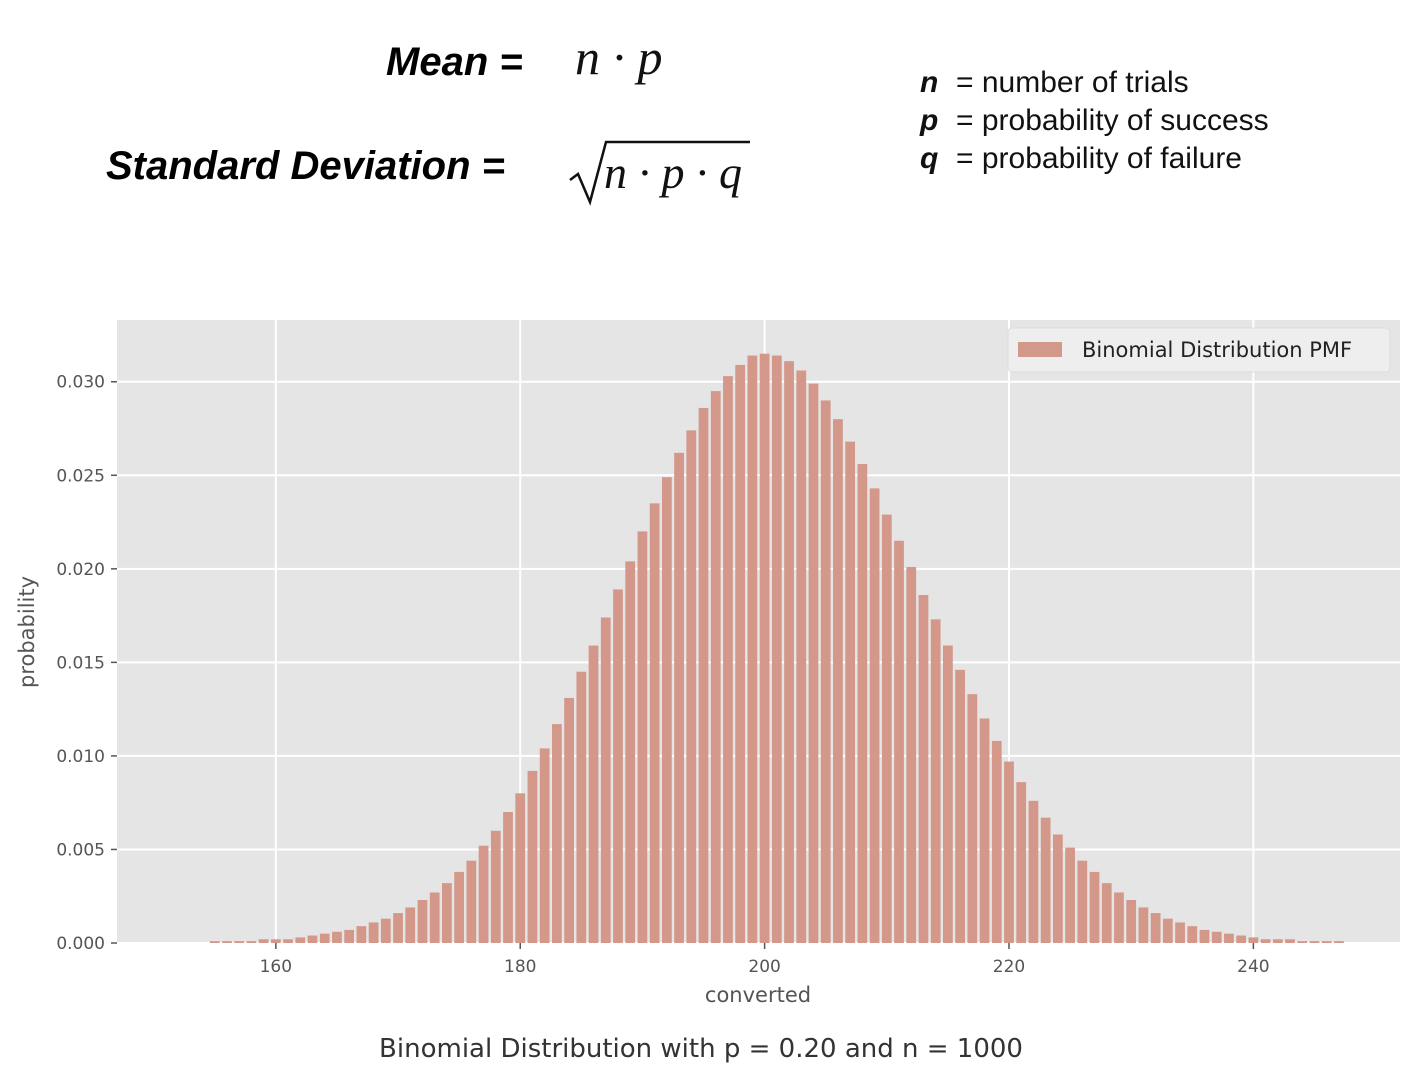 Image resolution: width=1402 pixels, height=1070 pixels. I want to click on definition-q: q = probability of failure, so click(1081, 159).